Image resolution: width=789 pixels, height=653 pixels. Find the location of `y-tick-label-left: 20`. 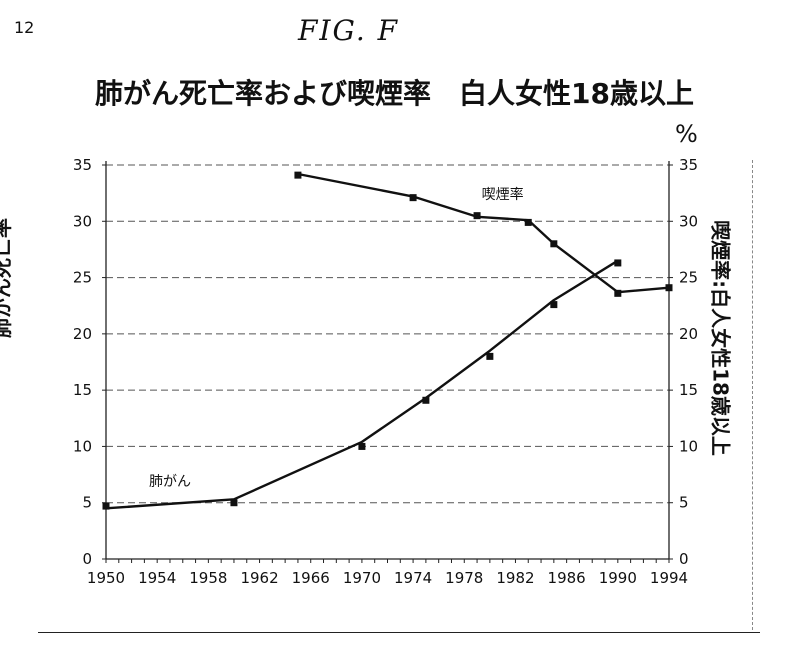

y-tick-label-left: 20 is located at coordinates (82, 334).